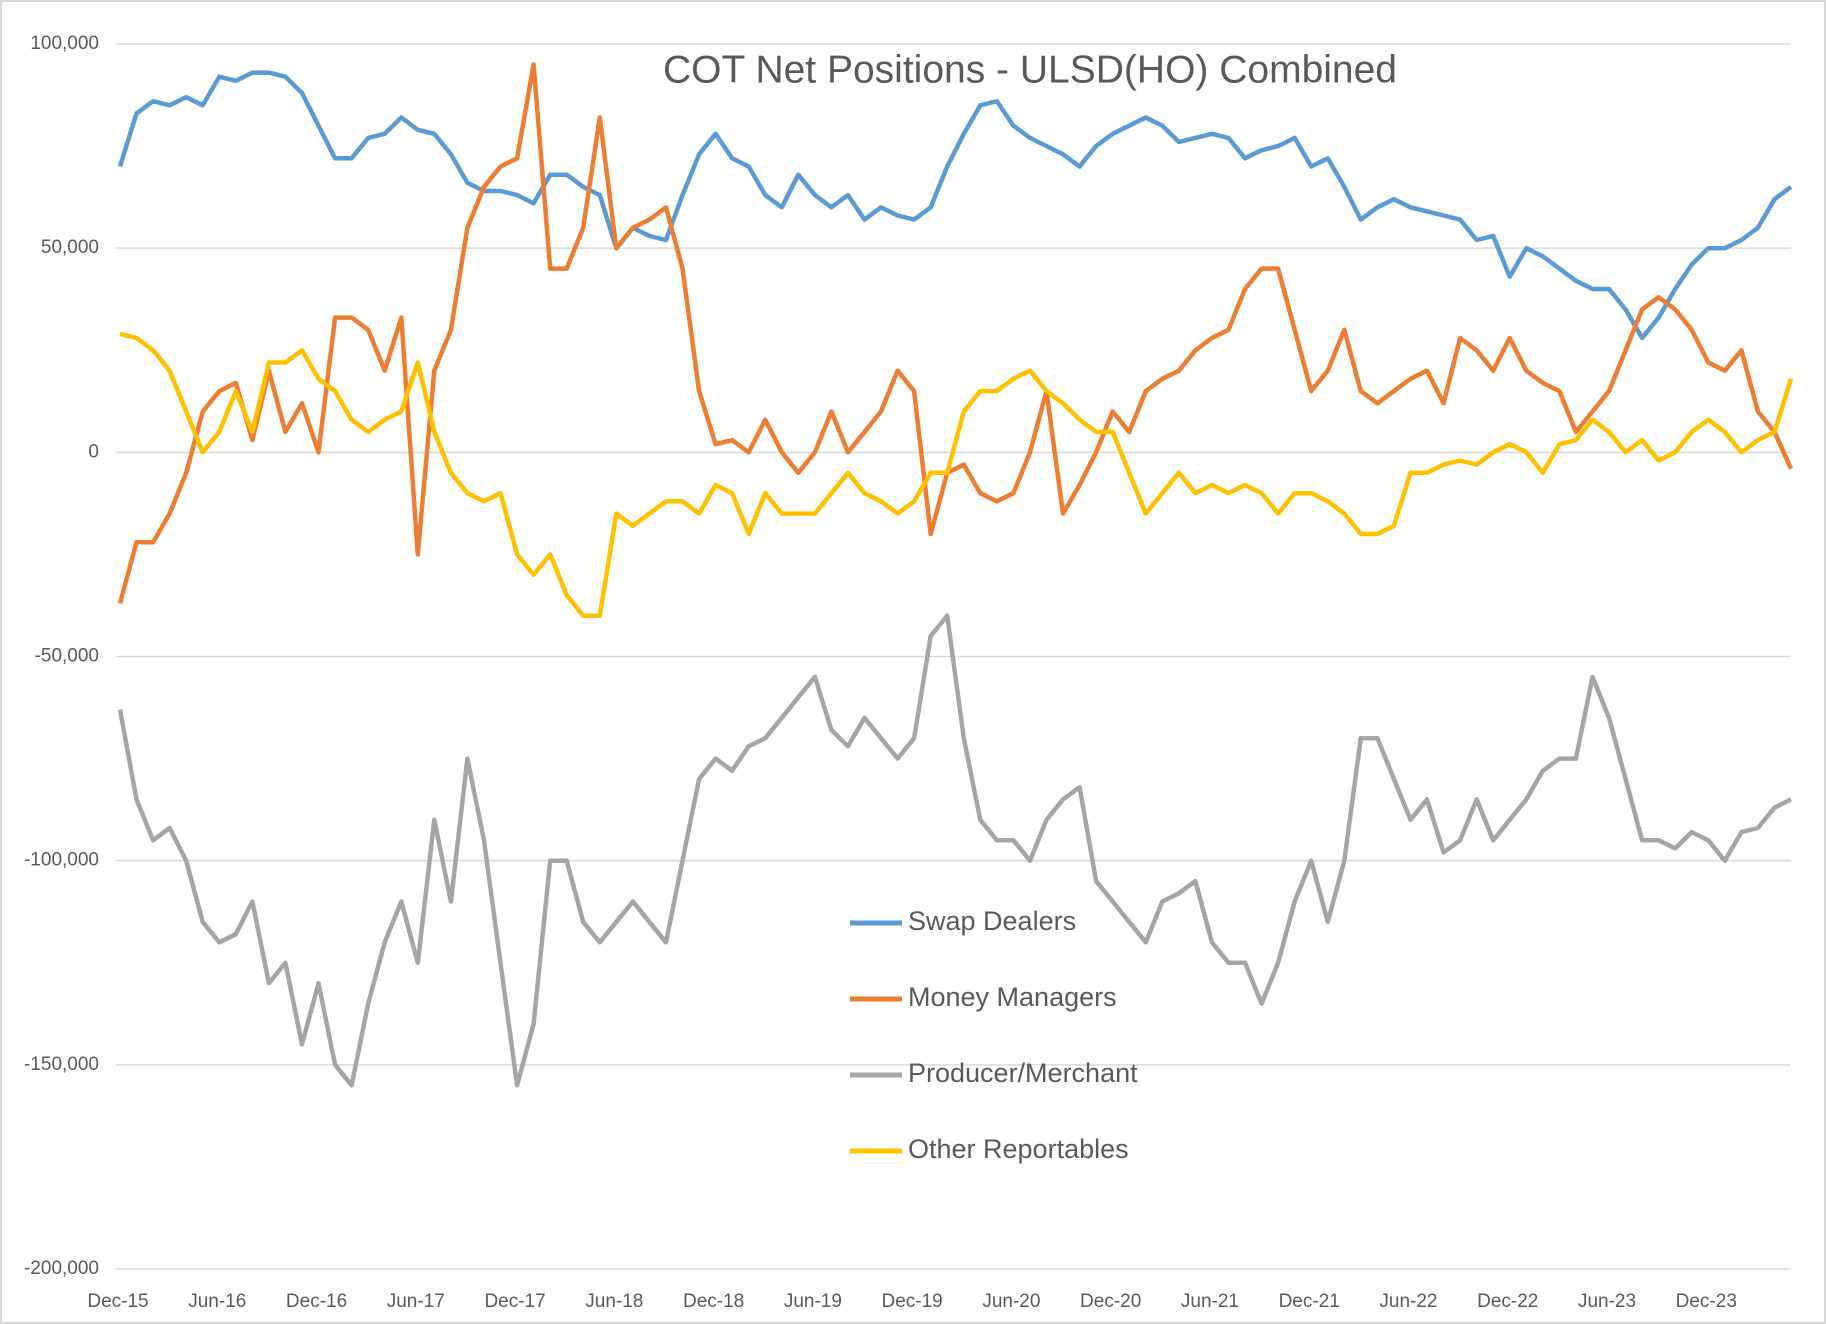 The height and width of the screenshot is (1324, 1826). Describe the element at coordinates (117, 1301) in the screenshot. I see `x-tick-label: Dec-15` at that location.